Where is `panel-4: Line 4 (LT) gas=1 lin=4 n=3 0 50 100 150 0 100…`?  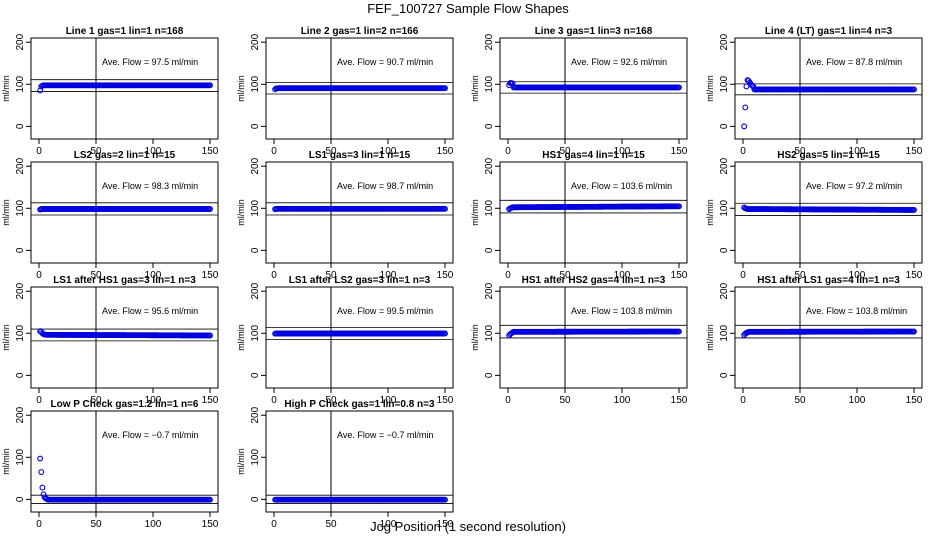 panel-4: Line 4 (LT) gas=1 lin=4 n=3 0 50 100 150 0 100… is located at coordinates (814, 91).